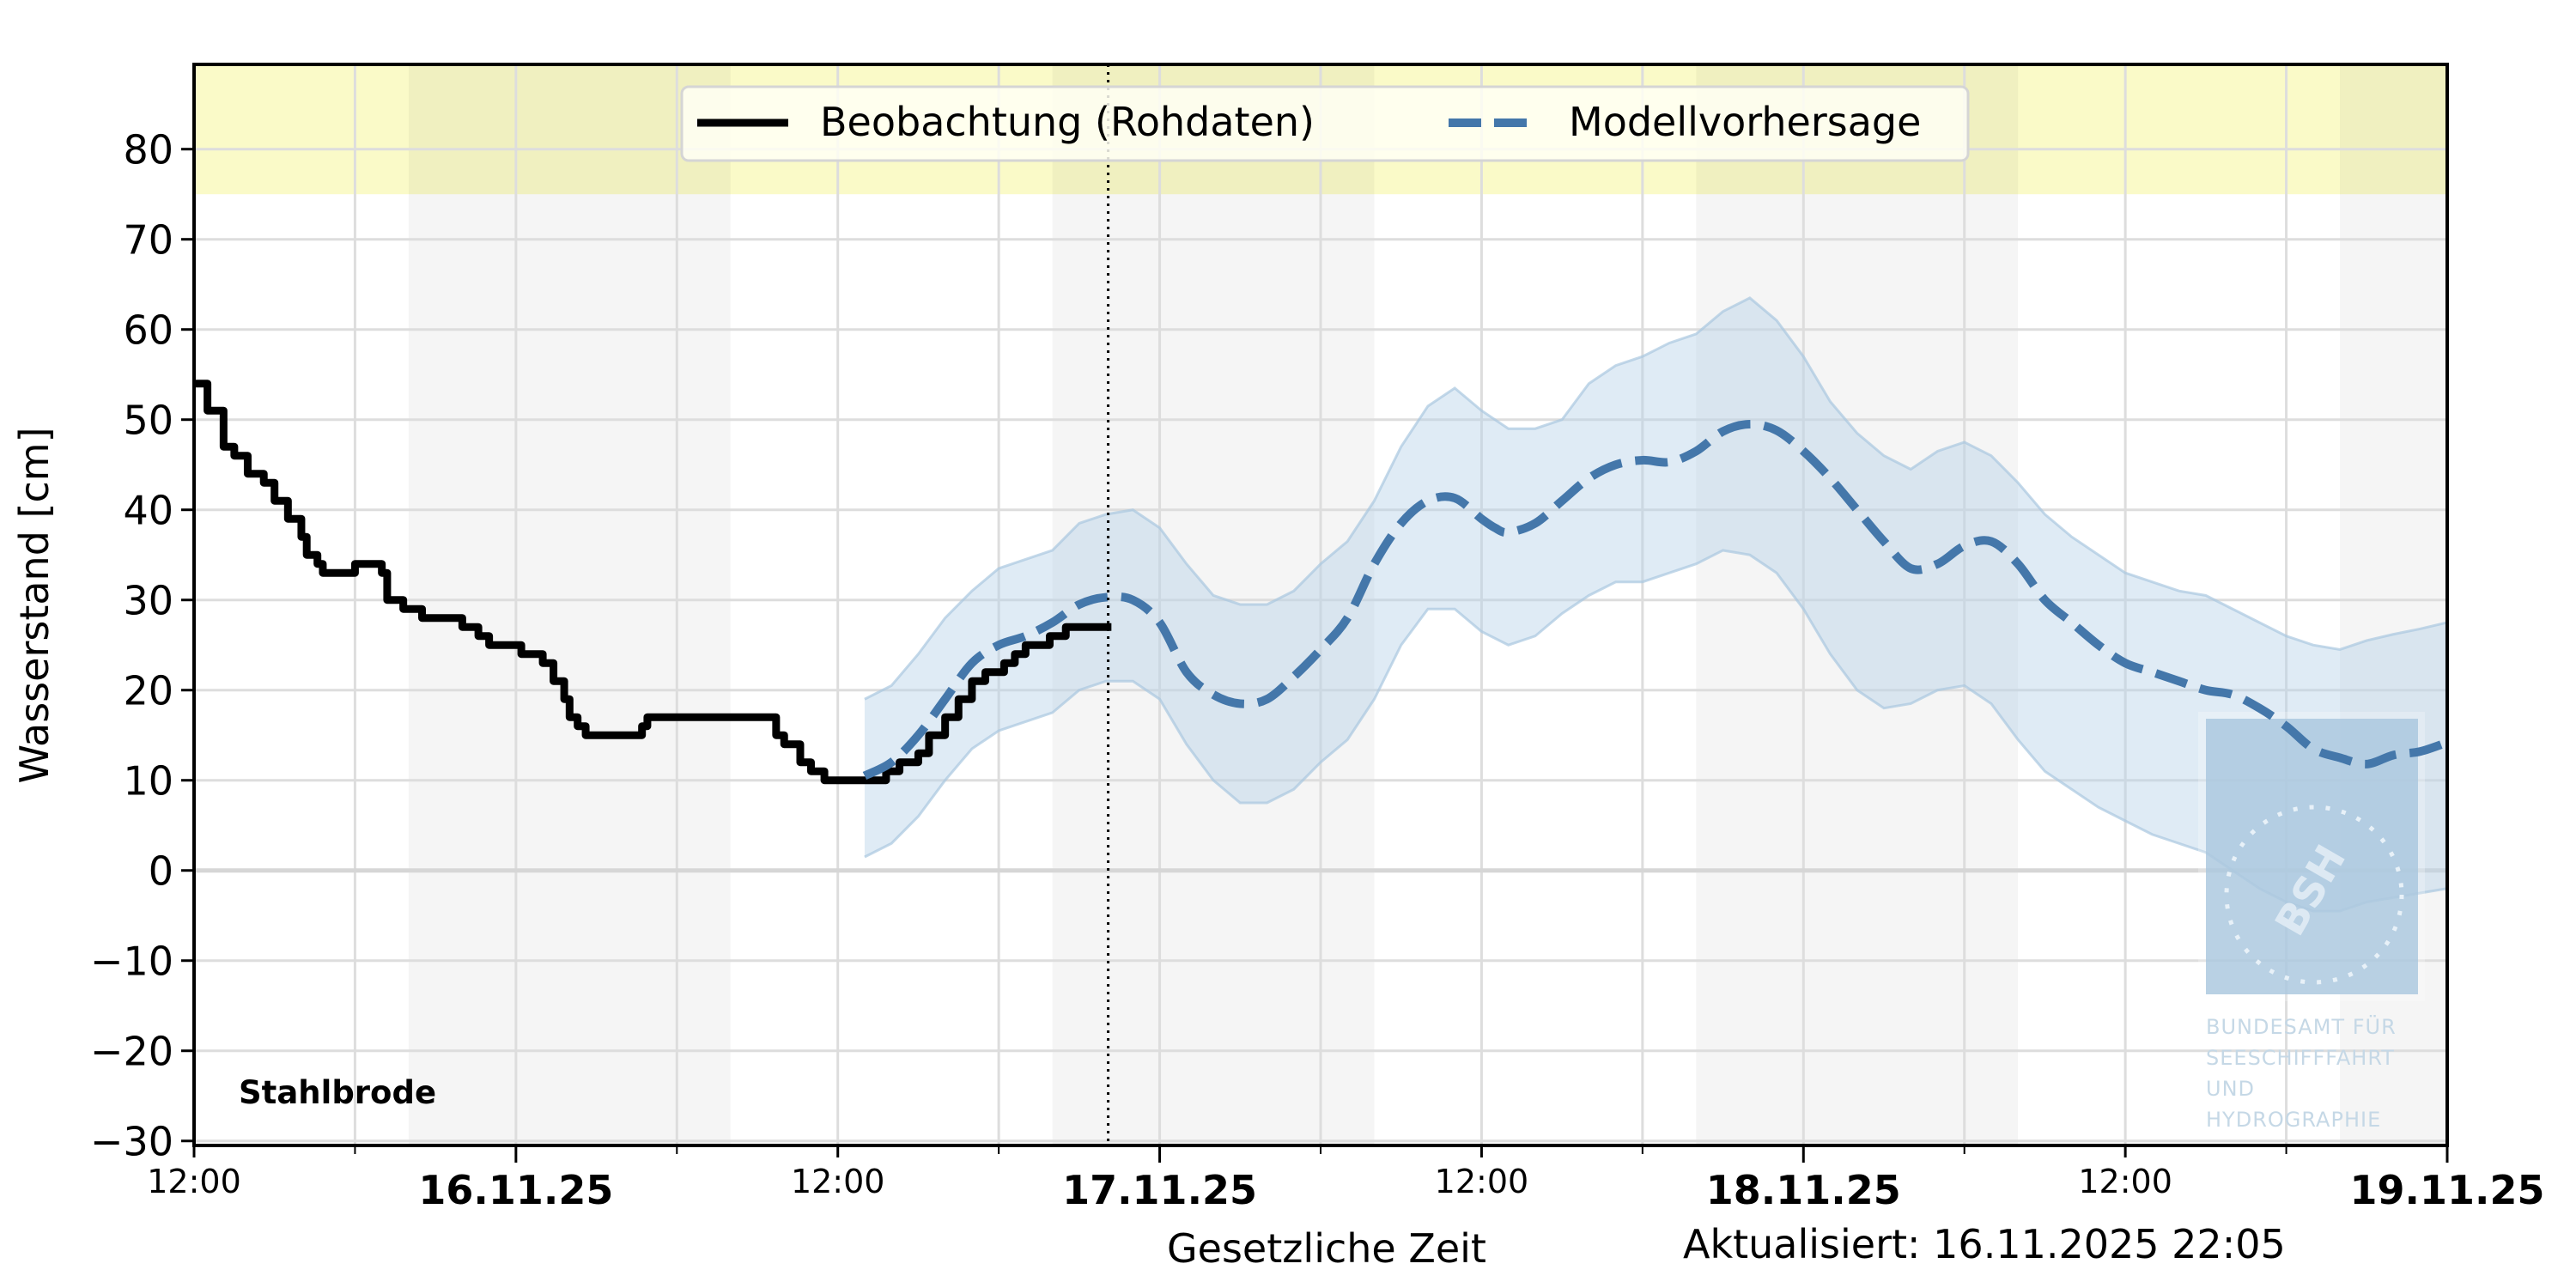  Describe the element at coordinates (1745, 122) in the screenshot. I see `legend-forecast-label: Modellvorhersage` at that location.